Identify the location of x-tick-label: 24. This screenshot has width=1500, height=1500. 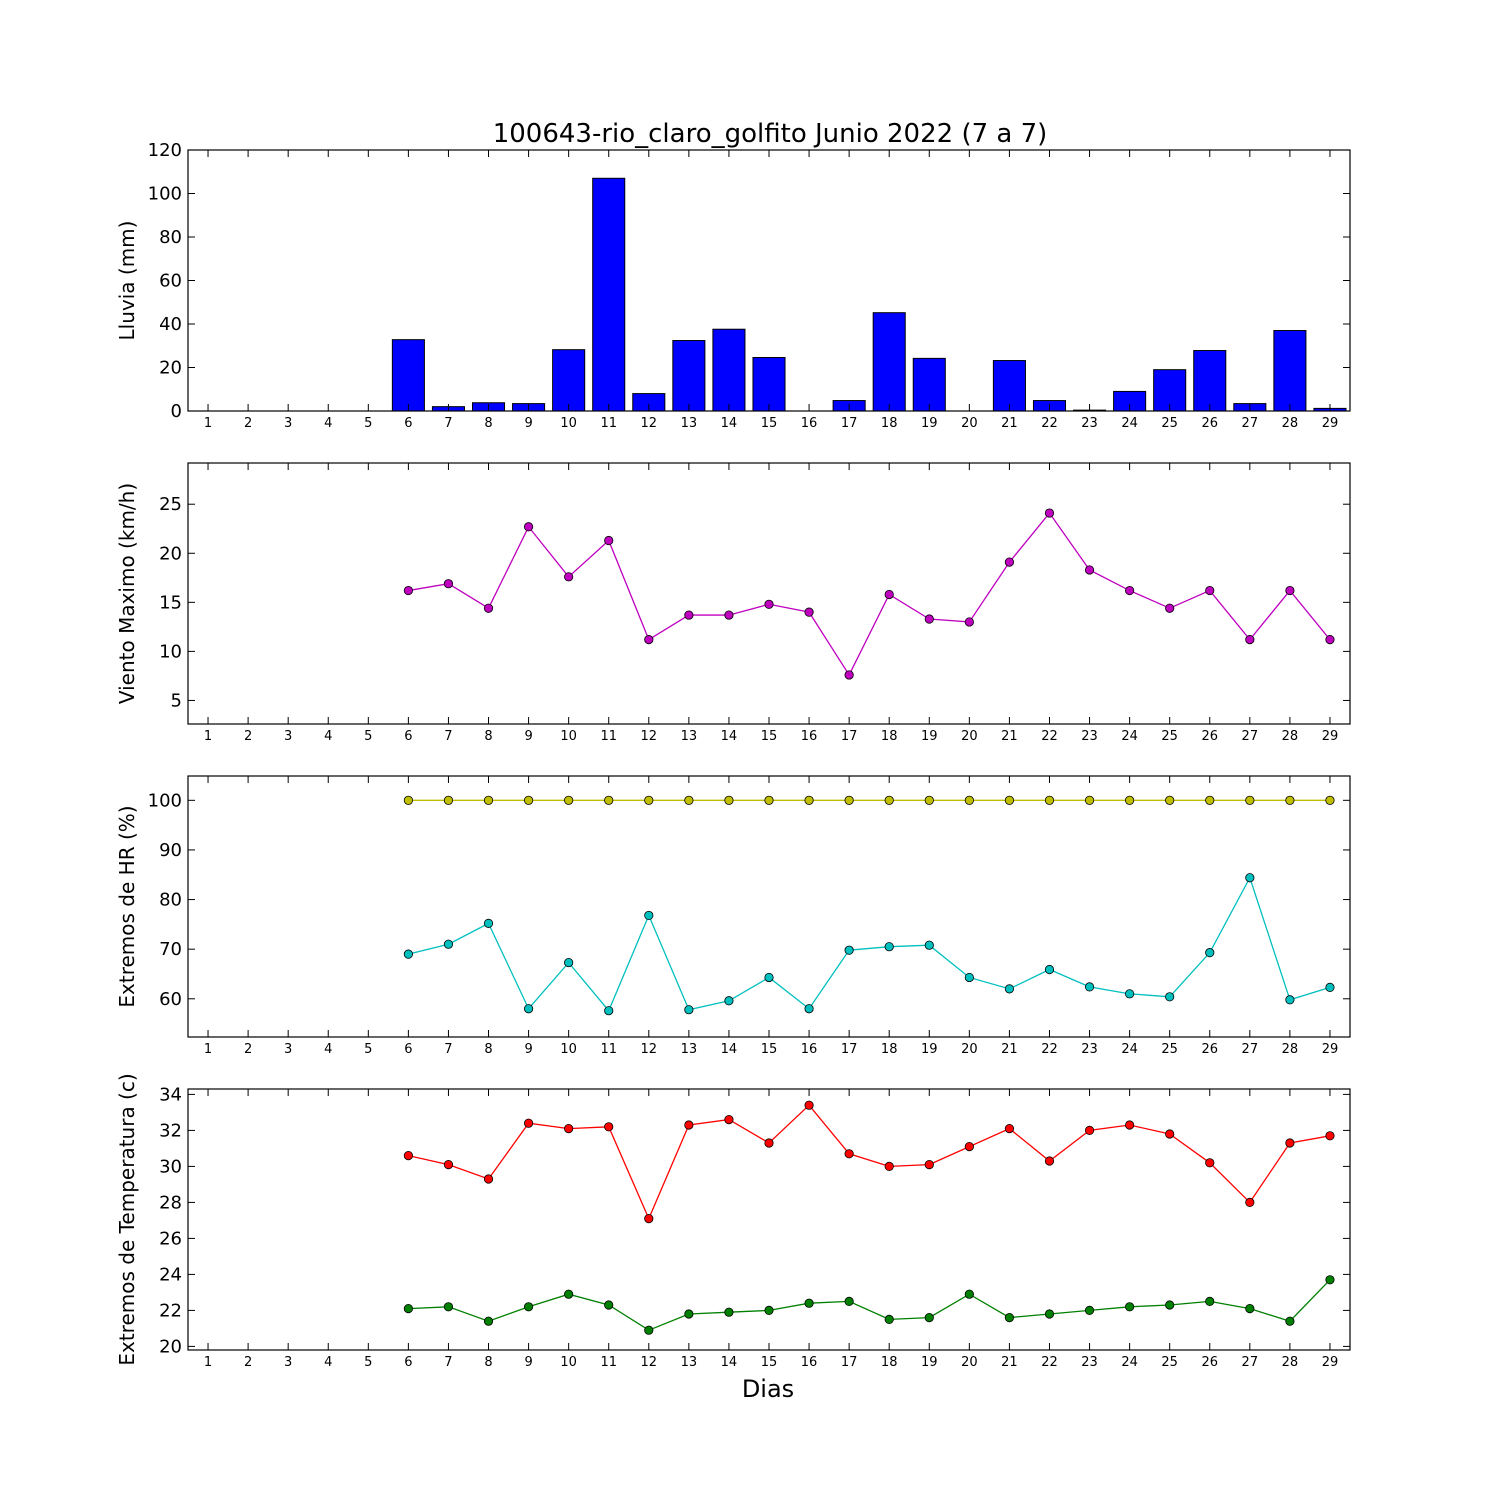
(1129, 1049).